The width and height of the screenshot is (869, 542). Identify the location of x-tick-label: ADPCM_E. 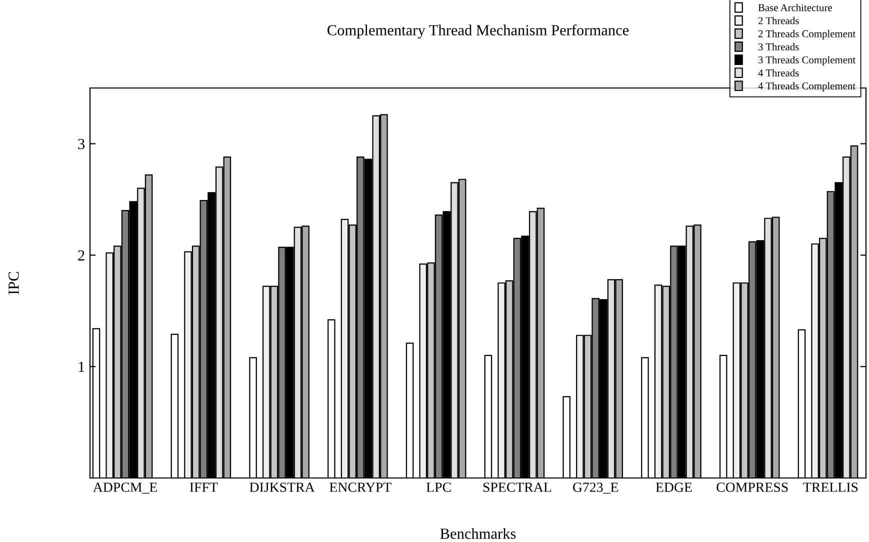
(124, 488).